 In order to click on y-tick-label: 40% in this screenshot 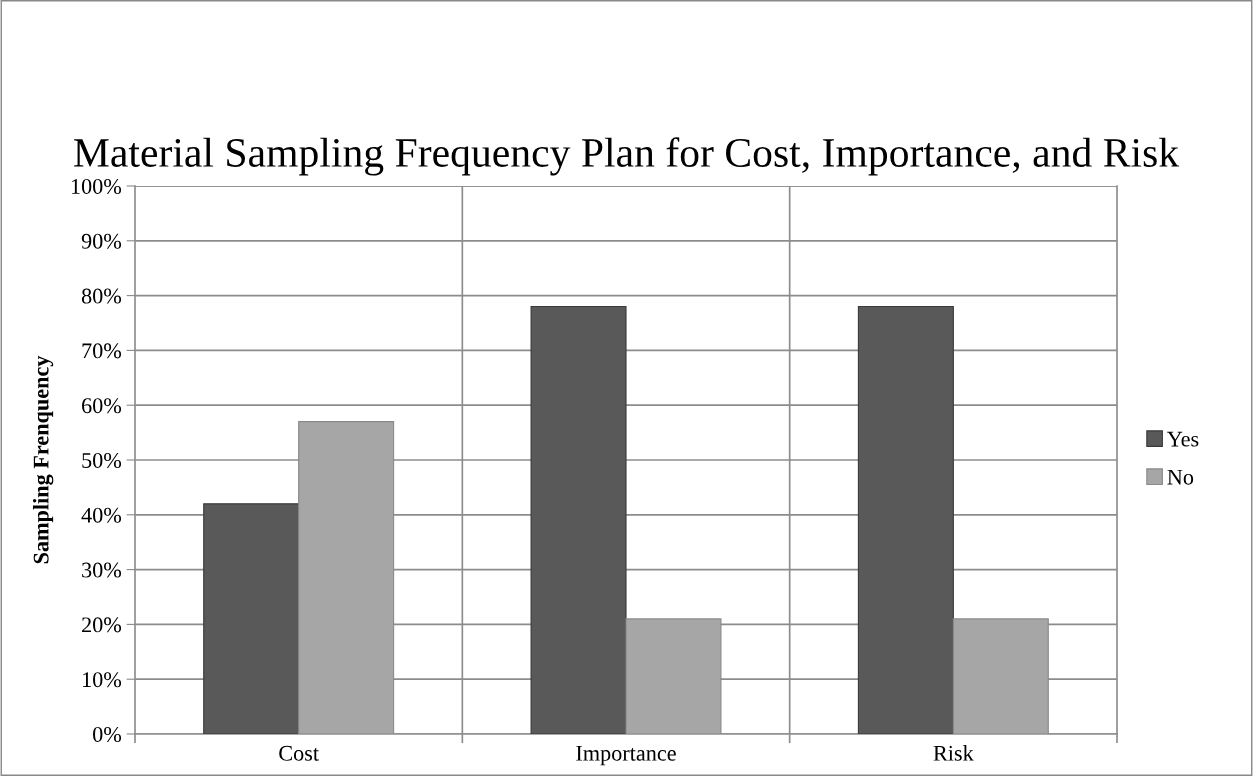, I will do `click(101, 515)`.